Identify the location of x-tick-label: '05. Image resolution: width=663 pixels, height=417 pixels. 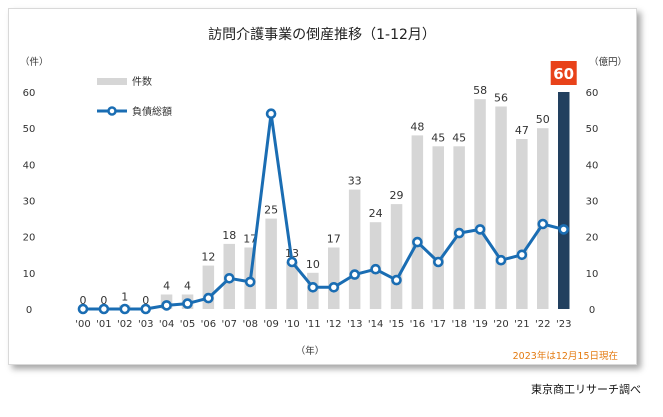
(187, 324).